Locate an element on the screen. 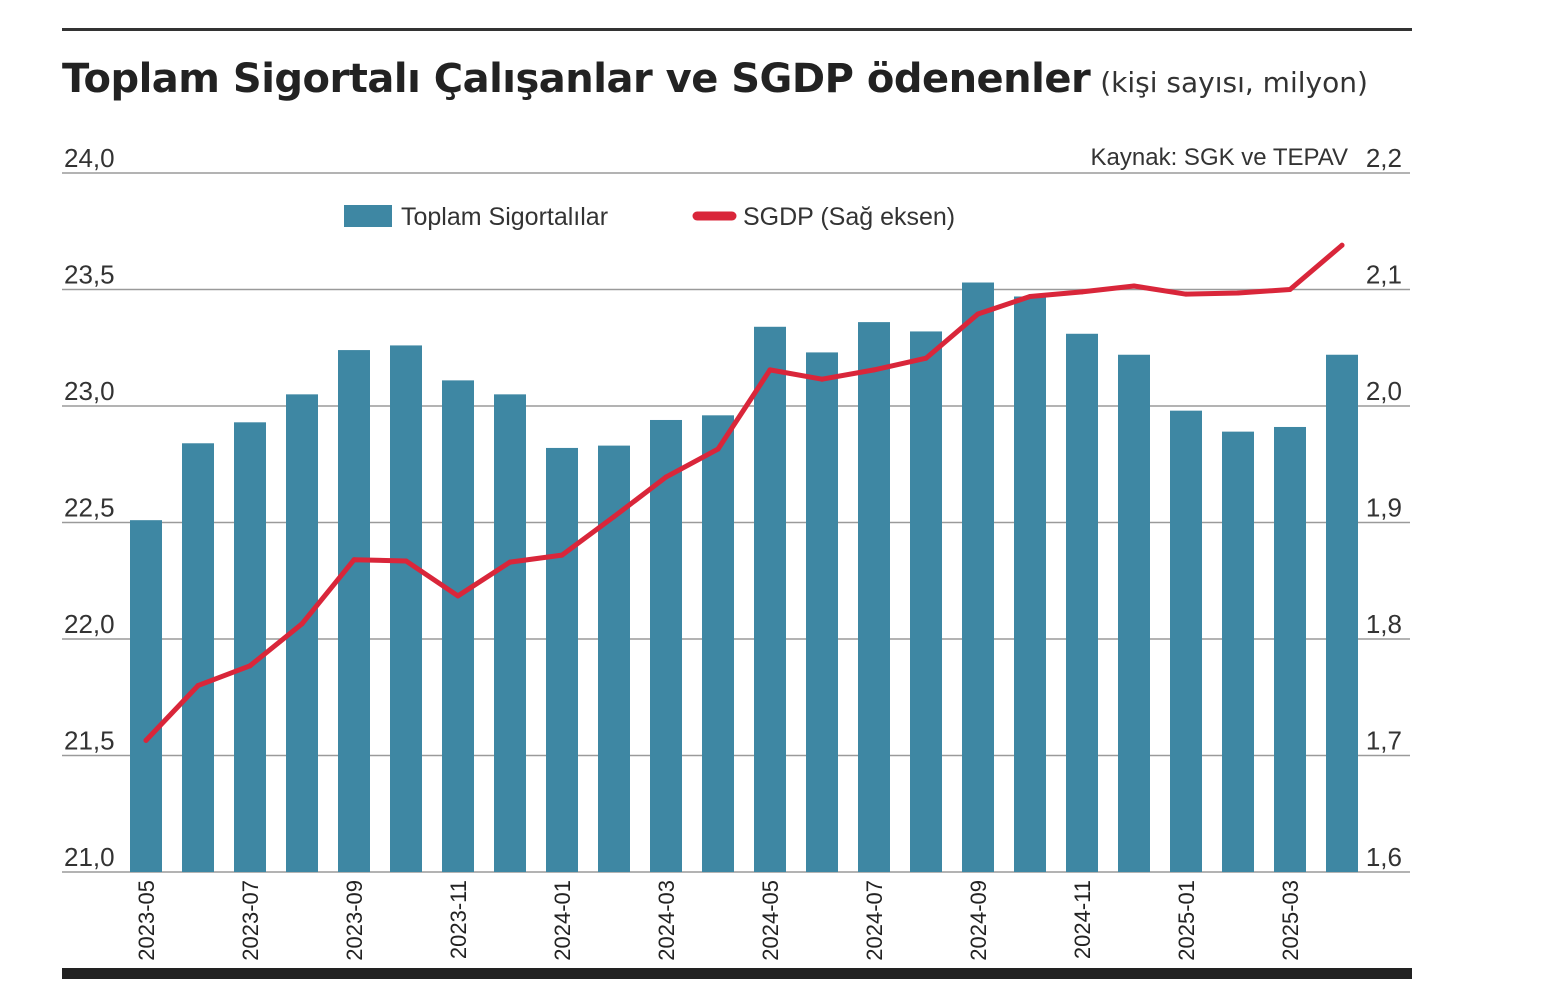 Image resolution: width=1566 pixels, height=996 pixels. y-right-tick-label: 2,2 is located at coordinates (1384, 158).